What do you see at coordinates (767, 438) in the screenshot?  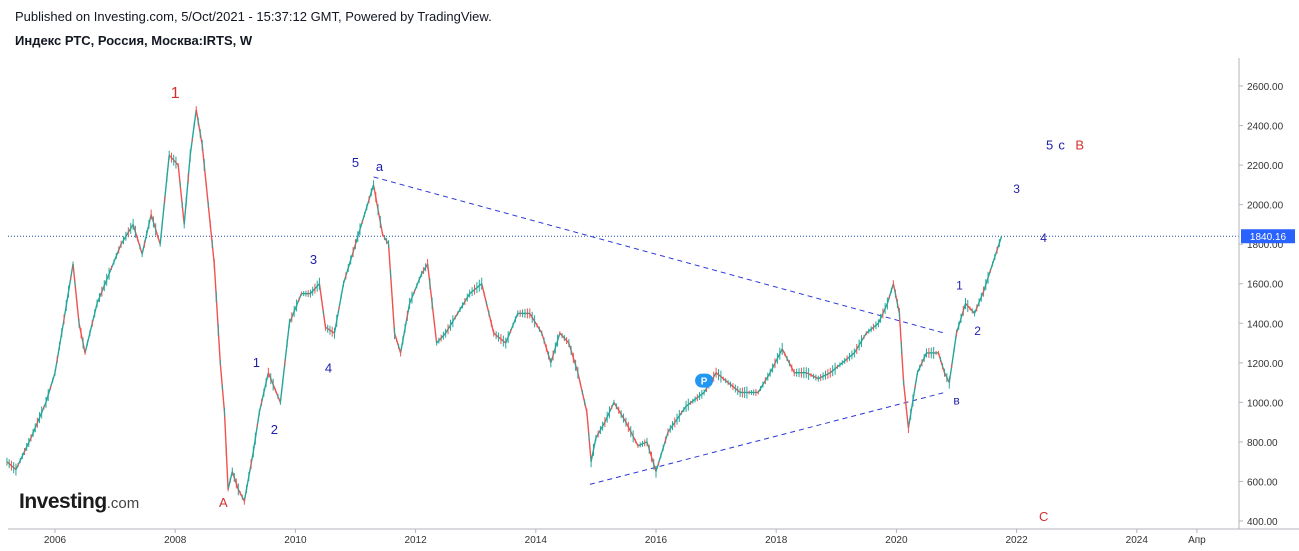 I see `trendline` at bounding box center [767, 438].